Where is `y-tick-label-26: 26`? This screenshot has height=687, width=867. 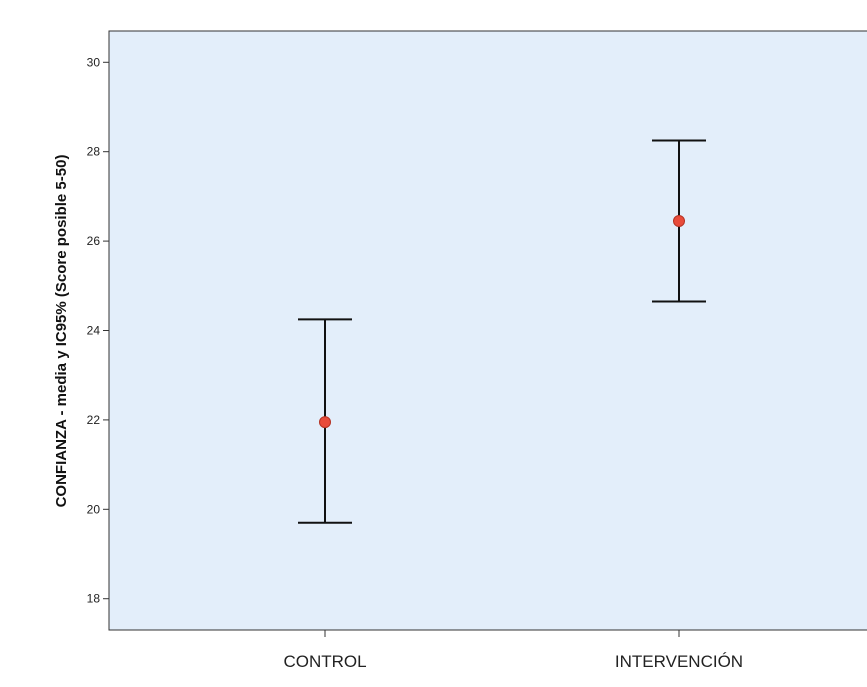 y-tick-label-26: 26 is located at coordinates (94, 241).